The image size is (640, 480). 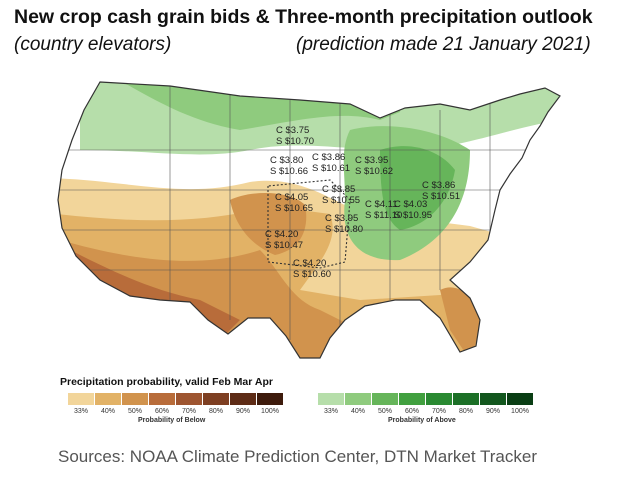 What do you see at coordinates (438, 411) in the screenshot?
I see `legend-above-tick: 70%` at bounding box center [438, 411].